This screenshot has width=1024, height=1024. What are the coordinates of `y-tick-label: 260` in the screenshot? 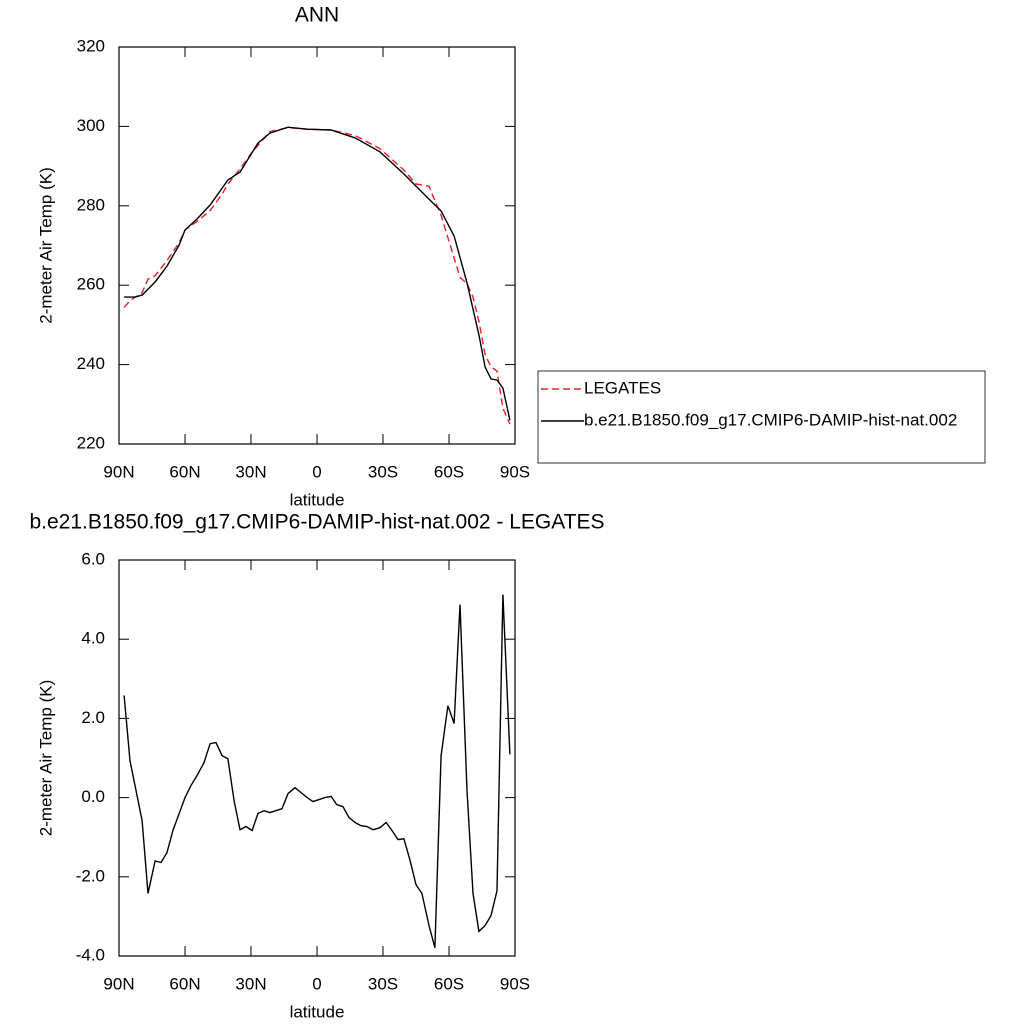 It's located at (91, 284).